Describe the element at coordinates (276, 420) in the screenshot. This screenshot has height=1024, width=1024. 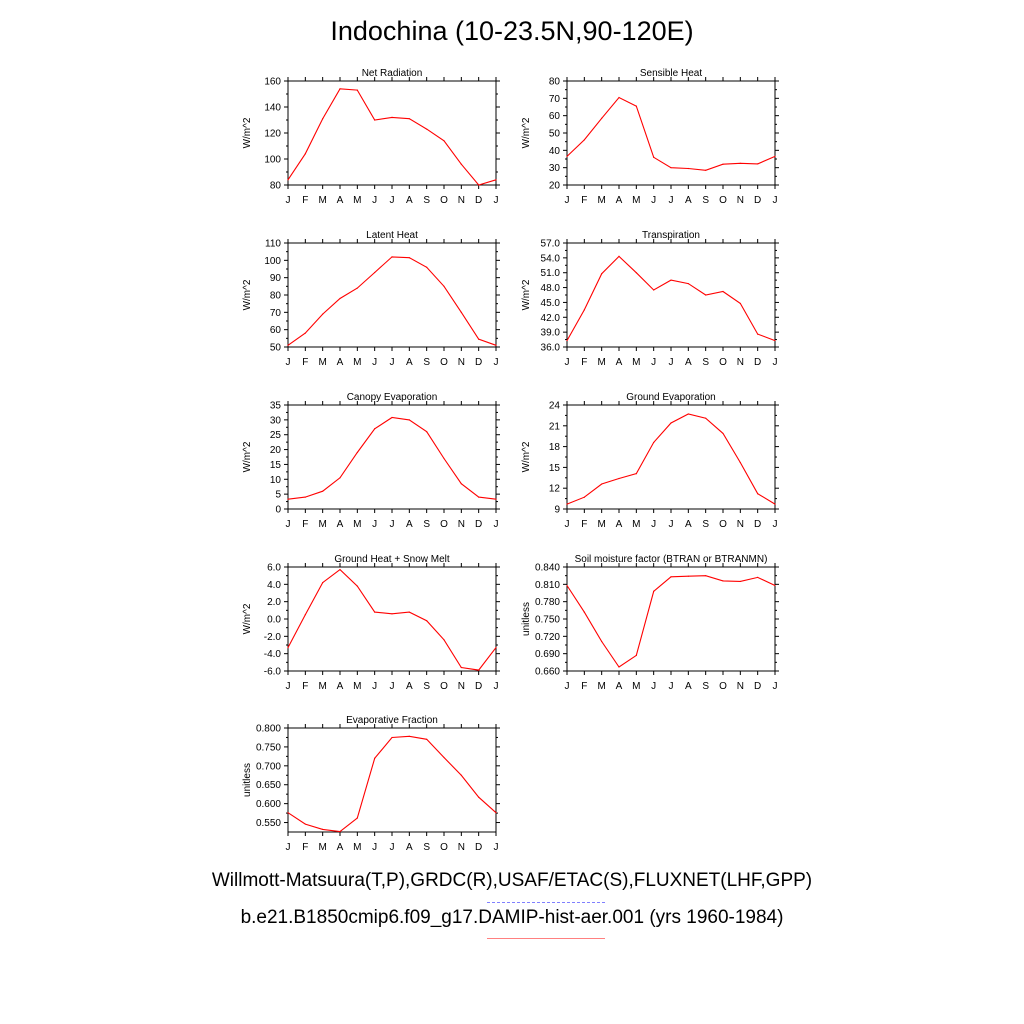
I see `y-tick-label: 30` at that location.